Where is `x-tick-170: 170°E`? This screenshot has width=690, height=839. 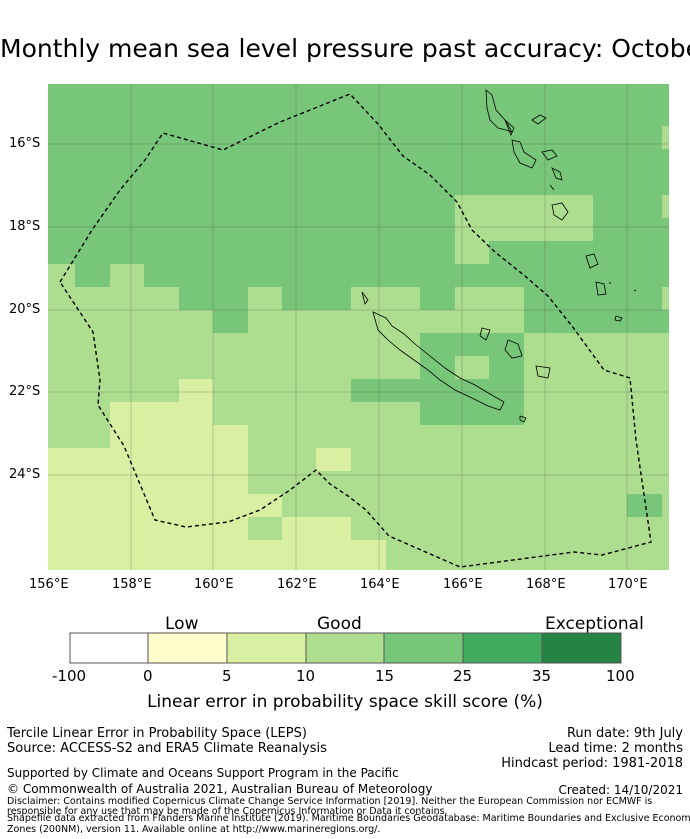
x-tick-170: 170°E is located at coordinates (628, 584).